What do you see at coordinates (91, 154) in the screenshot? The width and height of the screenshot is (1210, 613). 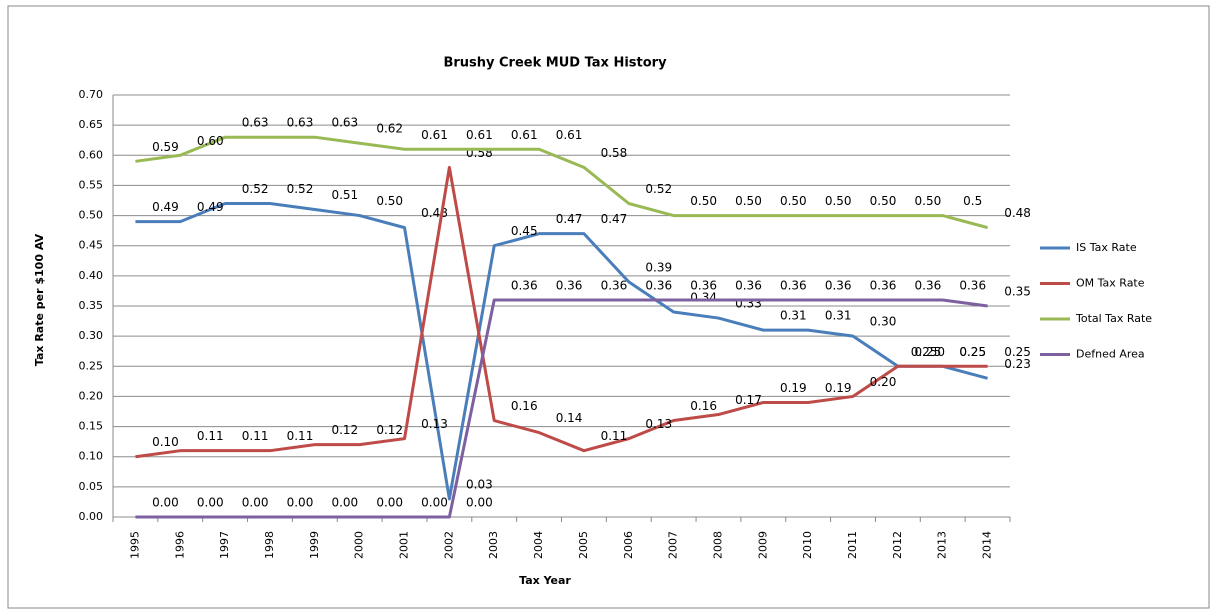 I see `y-tick-label: 0.60` at bounding box center [91, 154].